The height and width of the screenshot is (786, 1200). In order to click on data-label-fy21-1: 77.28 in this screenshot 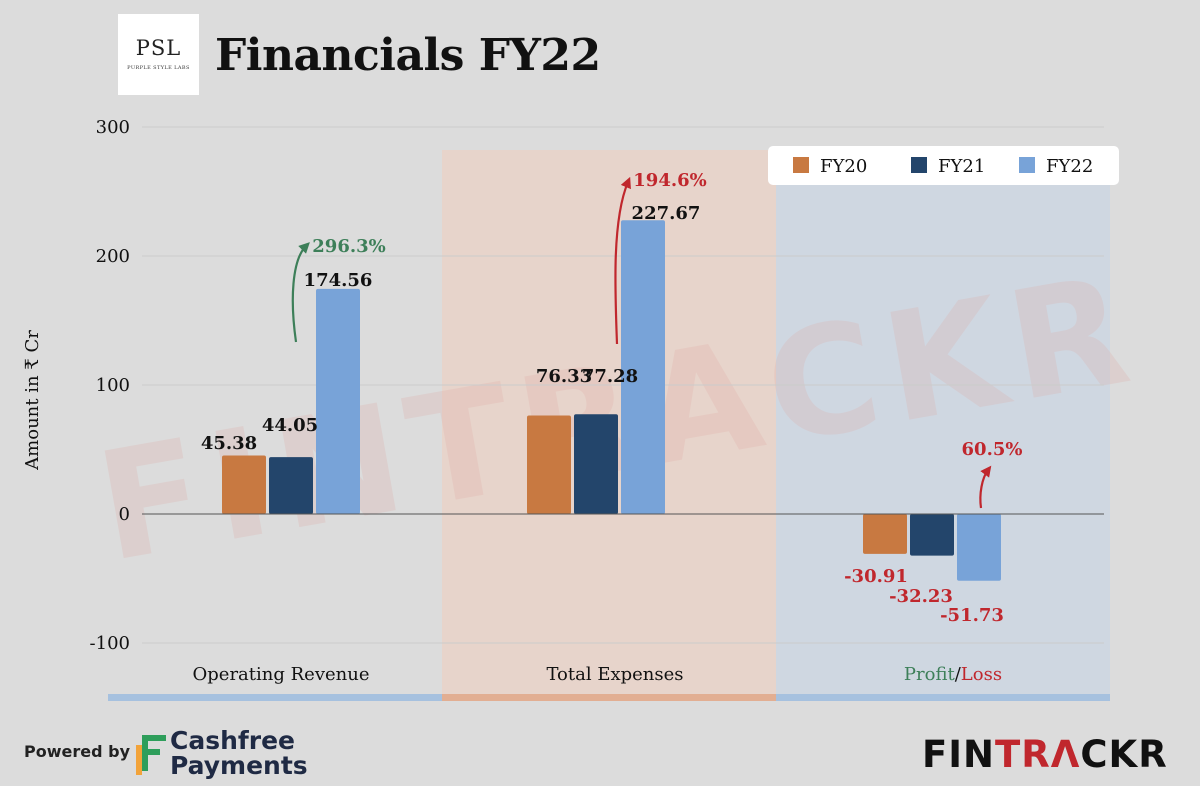, I will do `click(610, 376)`.